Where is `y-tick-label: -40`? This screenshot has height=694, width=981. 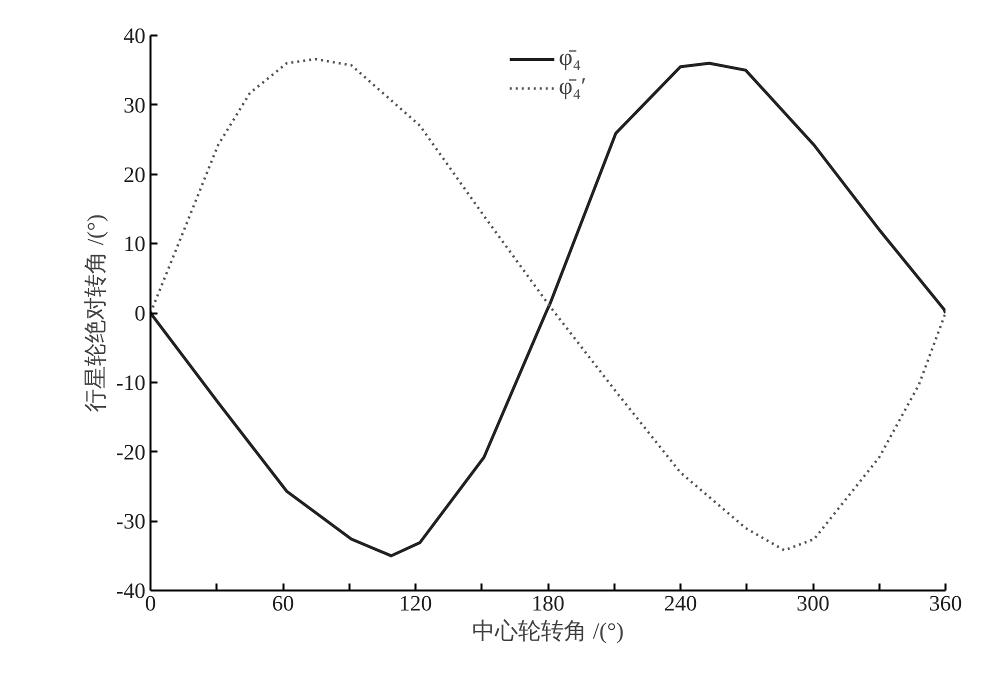
y-tick-label: -40 is located at coordinates (131, 590).